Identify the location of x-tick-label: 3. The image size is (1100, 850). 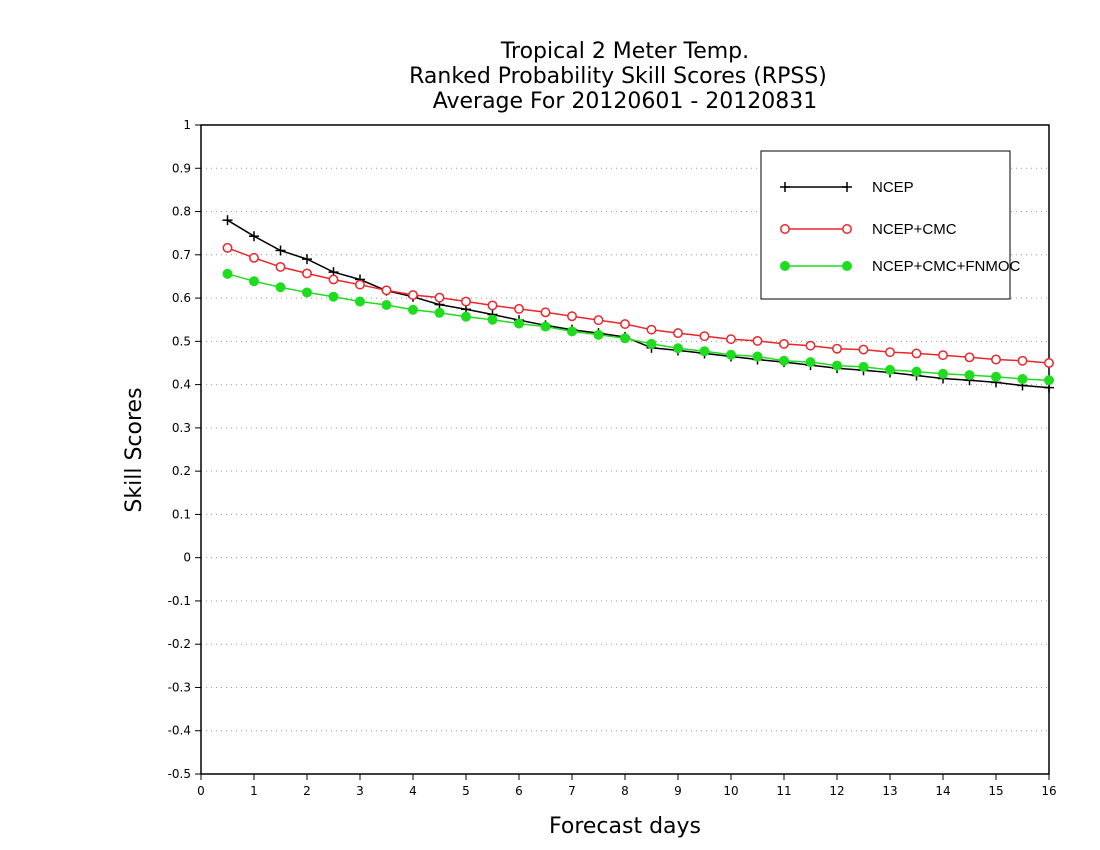
(360, 791).